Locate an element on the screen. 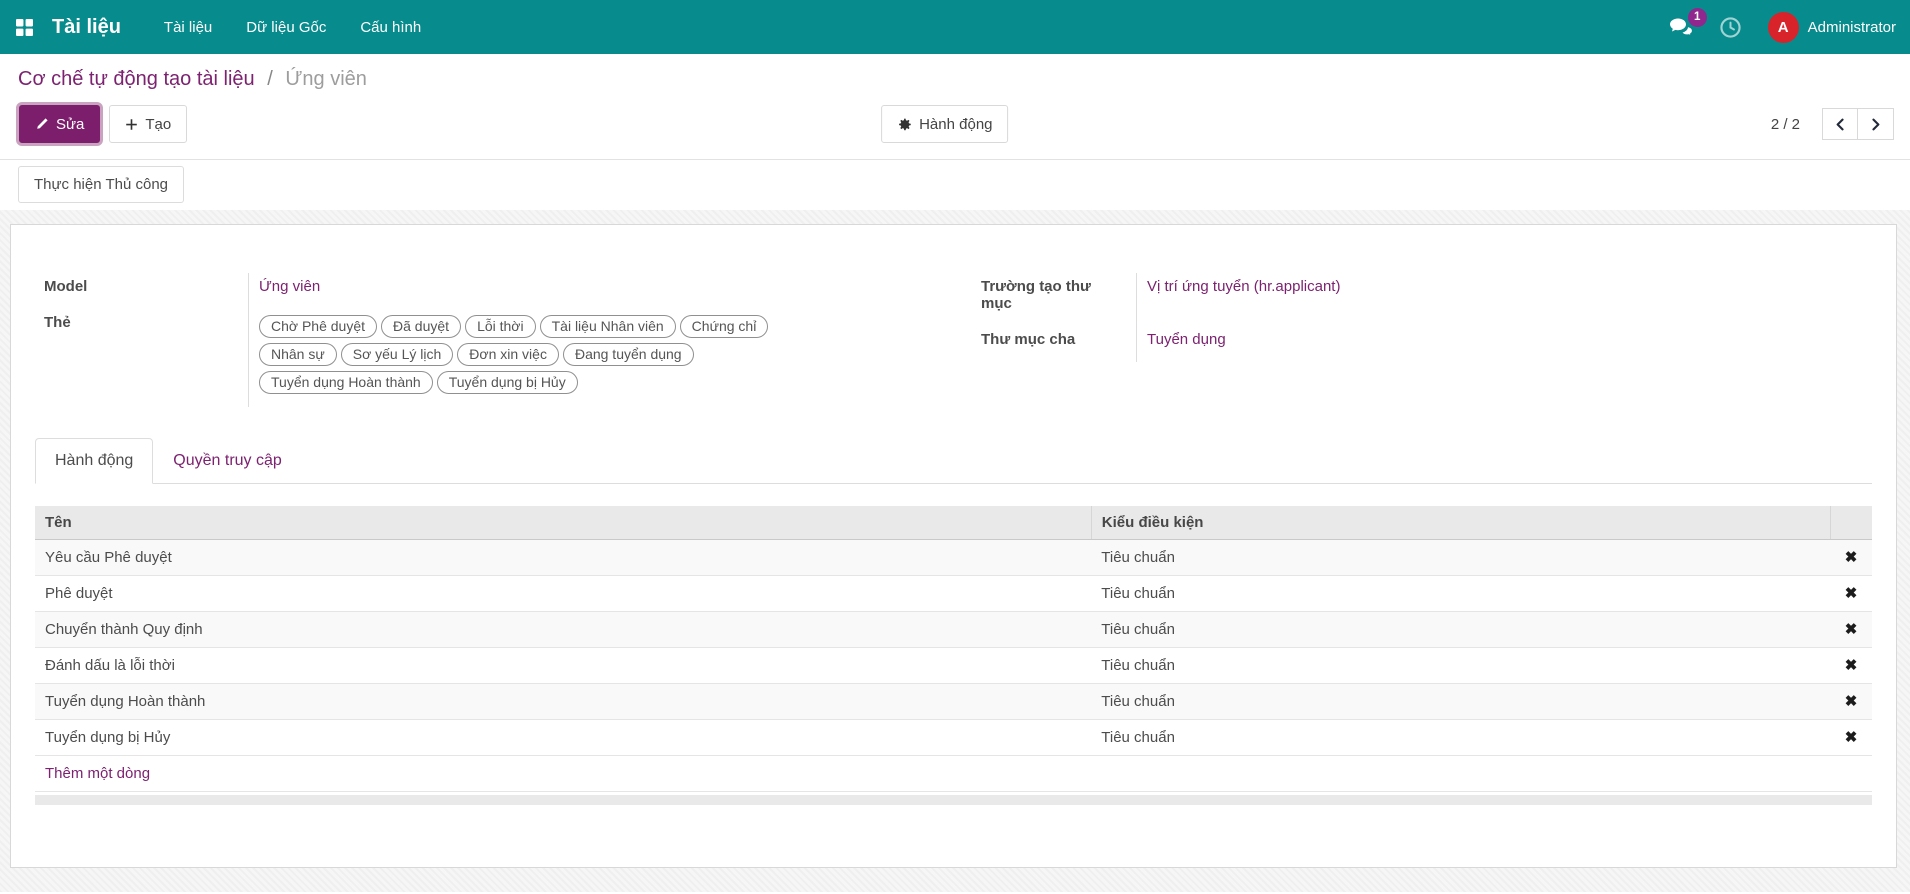 The height and width of the screenshot is (894, 1910). table-row: Chuyển thành Quy định Tiêu chuẩn ✖ is located at coordinates (953, 629).